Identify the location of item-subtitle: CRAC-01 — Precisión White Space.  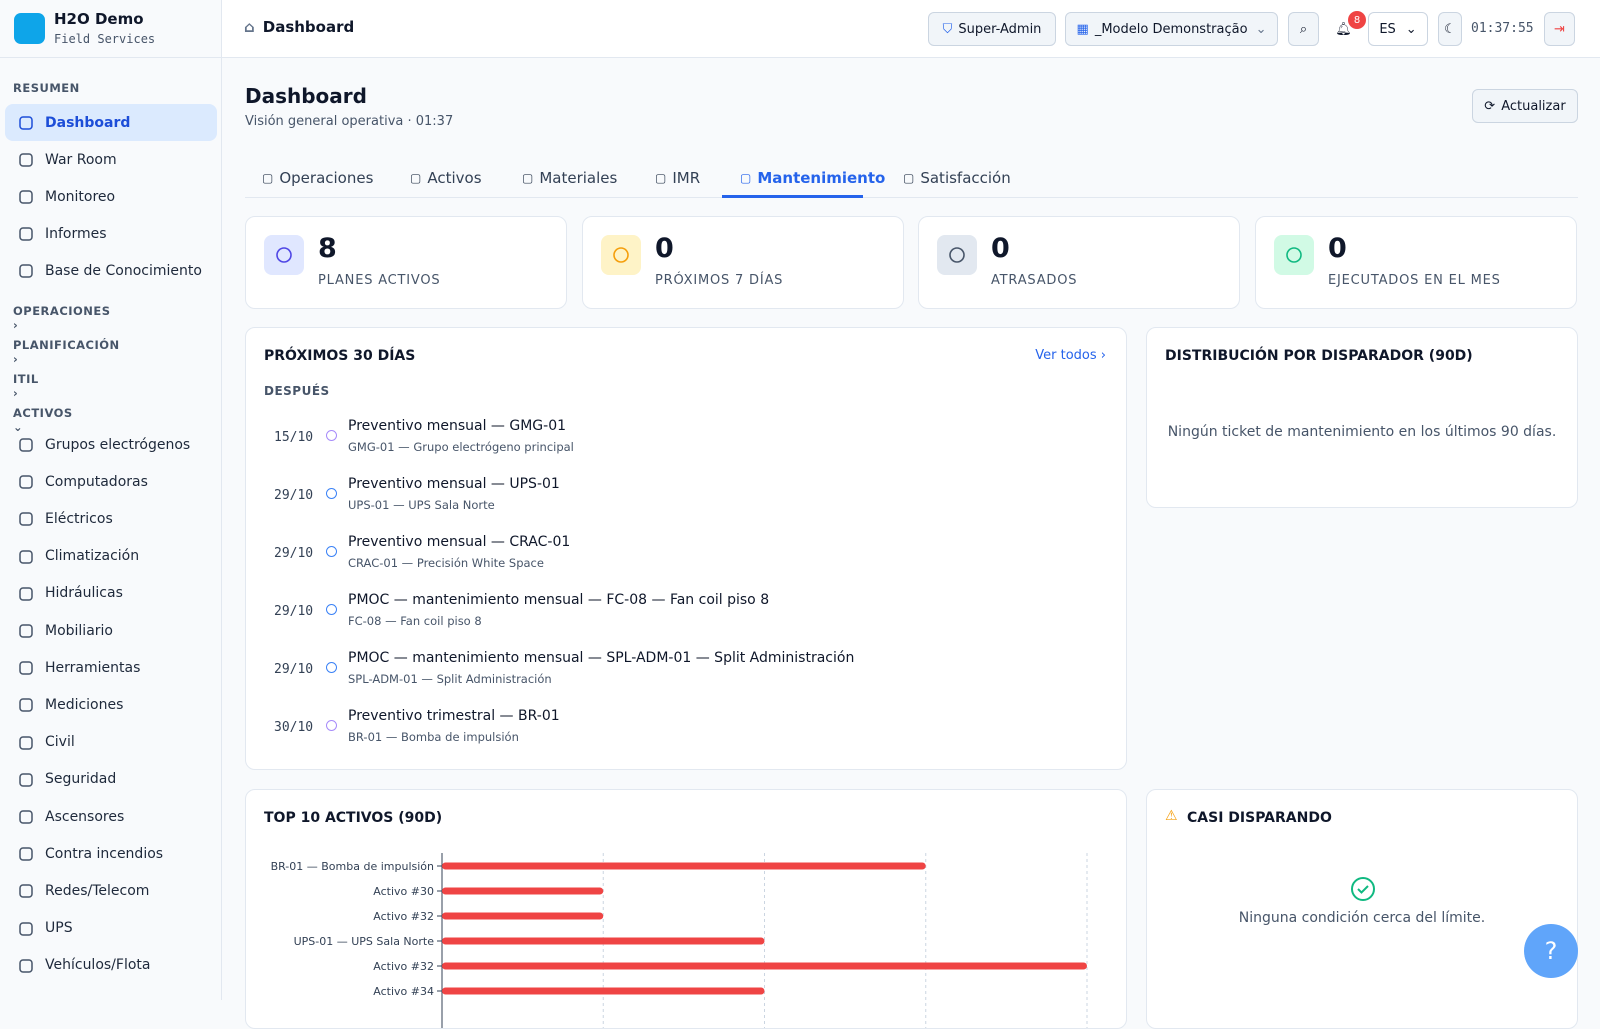
(446, 563).